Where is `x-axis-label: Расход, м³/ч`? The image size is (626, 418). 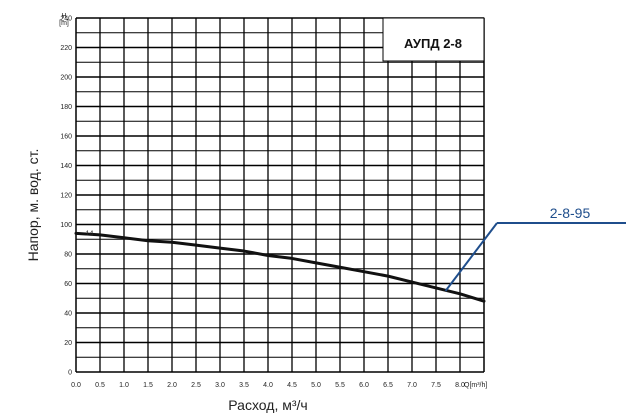 x-axis-label: Расход, м³/ч is located at coordinates (267, 405).